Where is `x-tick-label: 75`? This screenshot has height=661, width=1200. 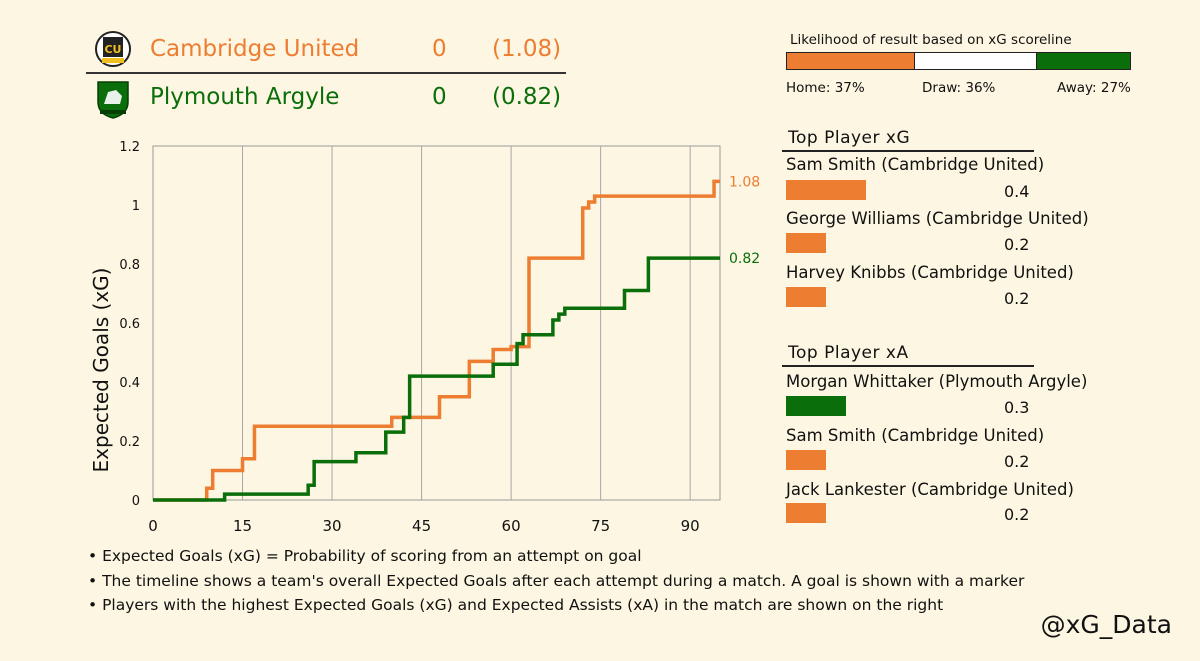
x-tick-label: 75 is located at coordinates (600, 526).